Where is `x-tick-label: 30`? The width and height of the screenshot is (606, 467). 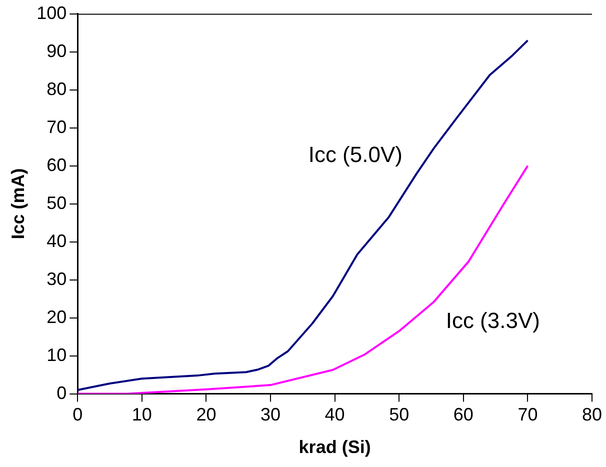
x-tick-label: 30 is located at coordinates (270, 414).